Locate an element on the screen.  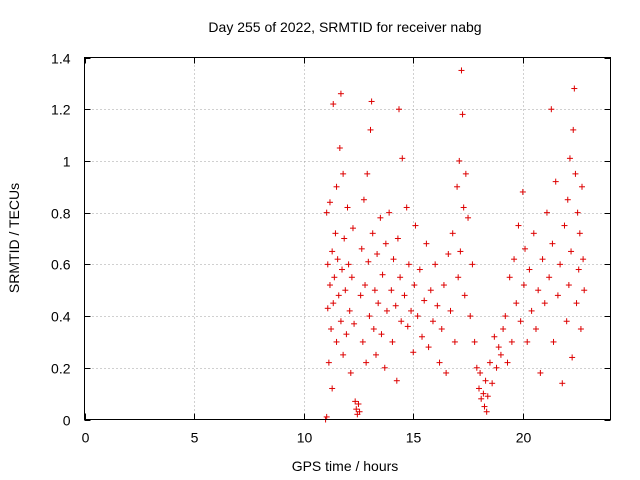
x-axis-label: GPS time / hours is located at coordinates (345, 466).